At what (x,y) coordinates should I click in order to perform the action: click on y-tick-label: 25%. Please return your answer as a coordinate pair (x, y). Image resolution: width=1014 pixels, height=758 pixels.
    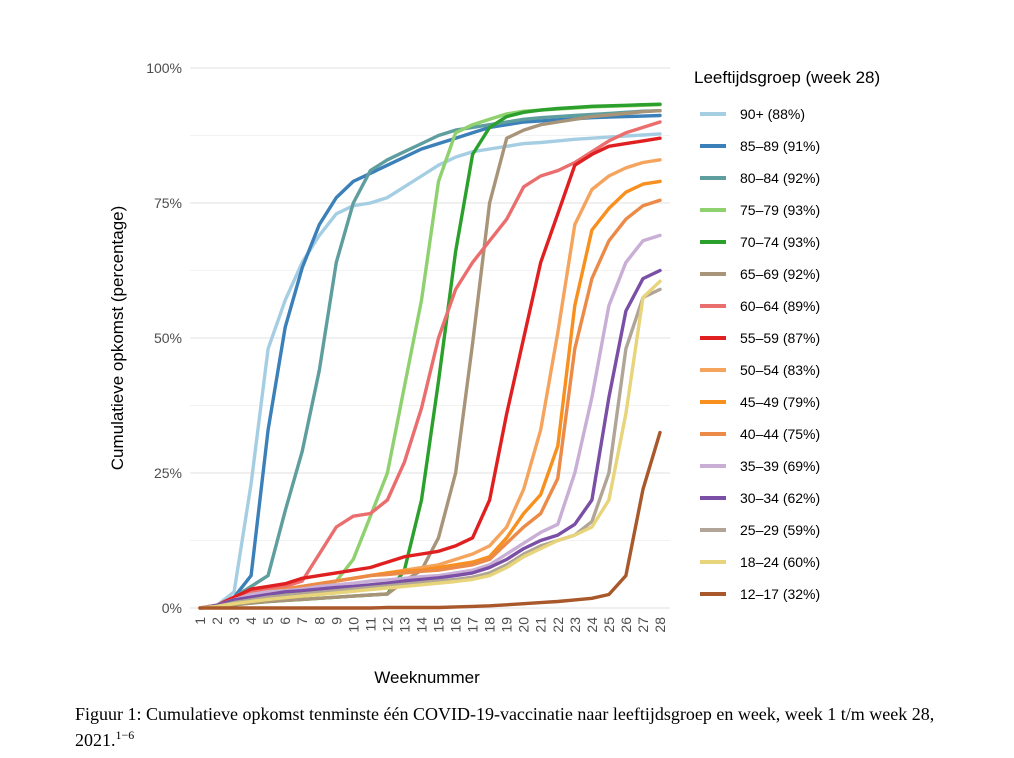
    Looking at the image, I should click on (168, 473).